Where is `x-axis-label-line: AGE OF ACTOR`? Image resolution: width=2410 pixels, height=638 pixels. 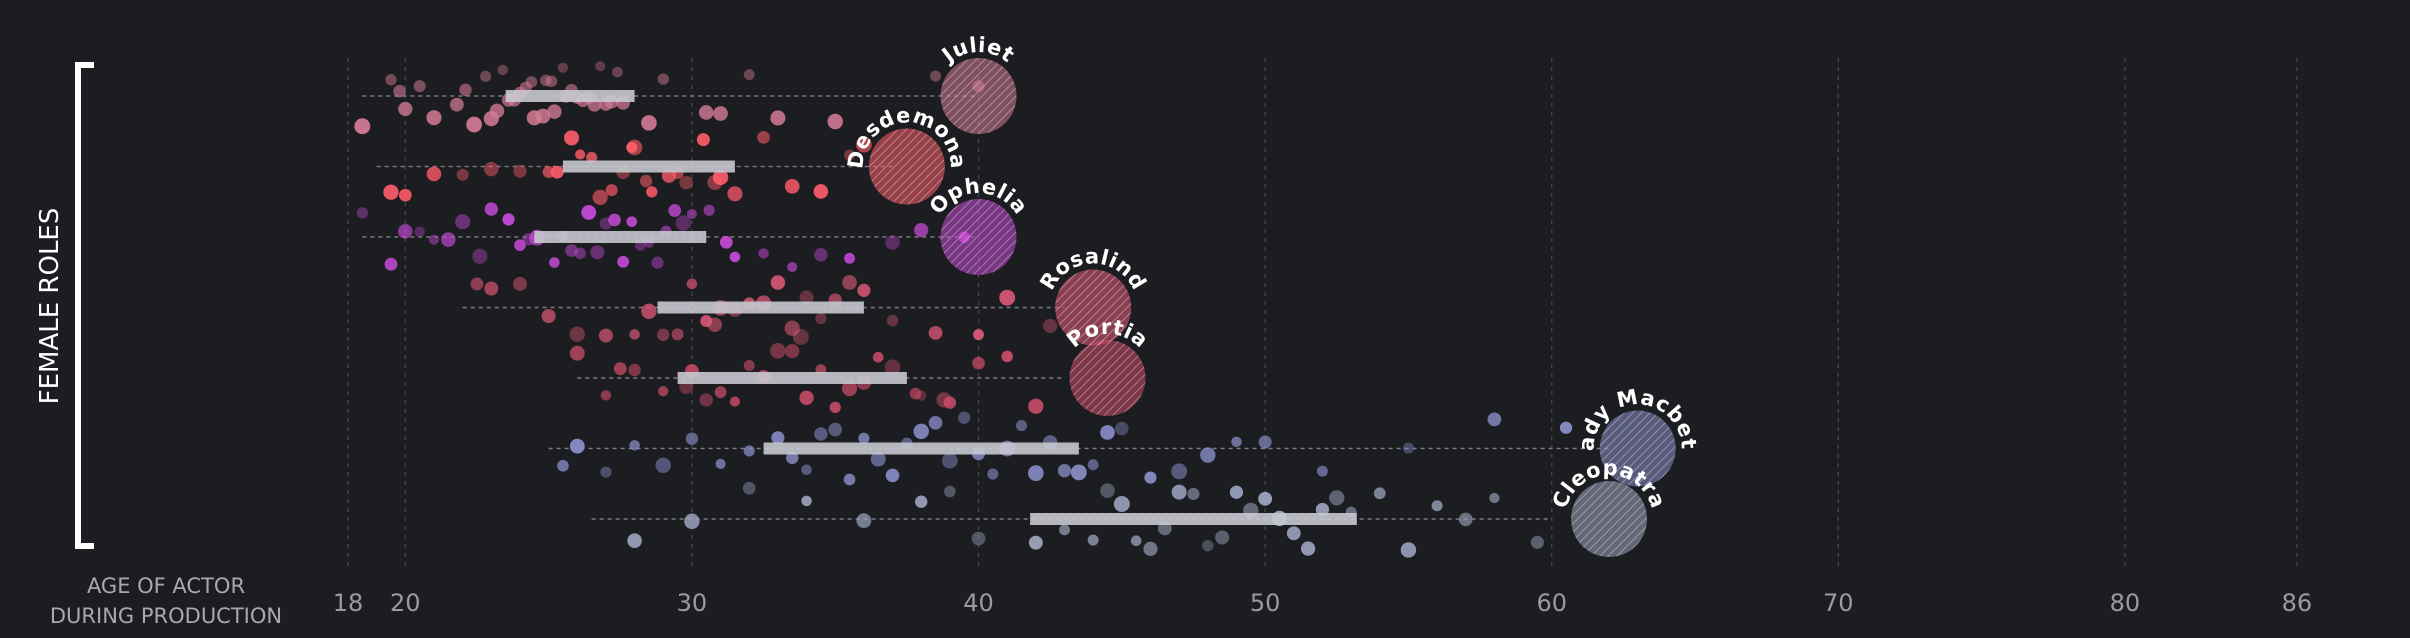
x-axis-label-line: AGE OF ACTOR is located at coordinates (166, 586).